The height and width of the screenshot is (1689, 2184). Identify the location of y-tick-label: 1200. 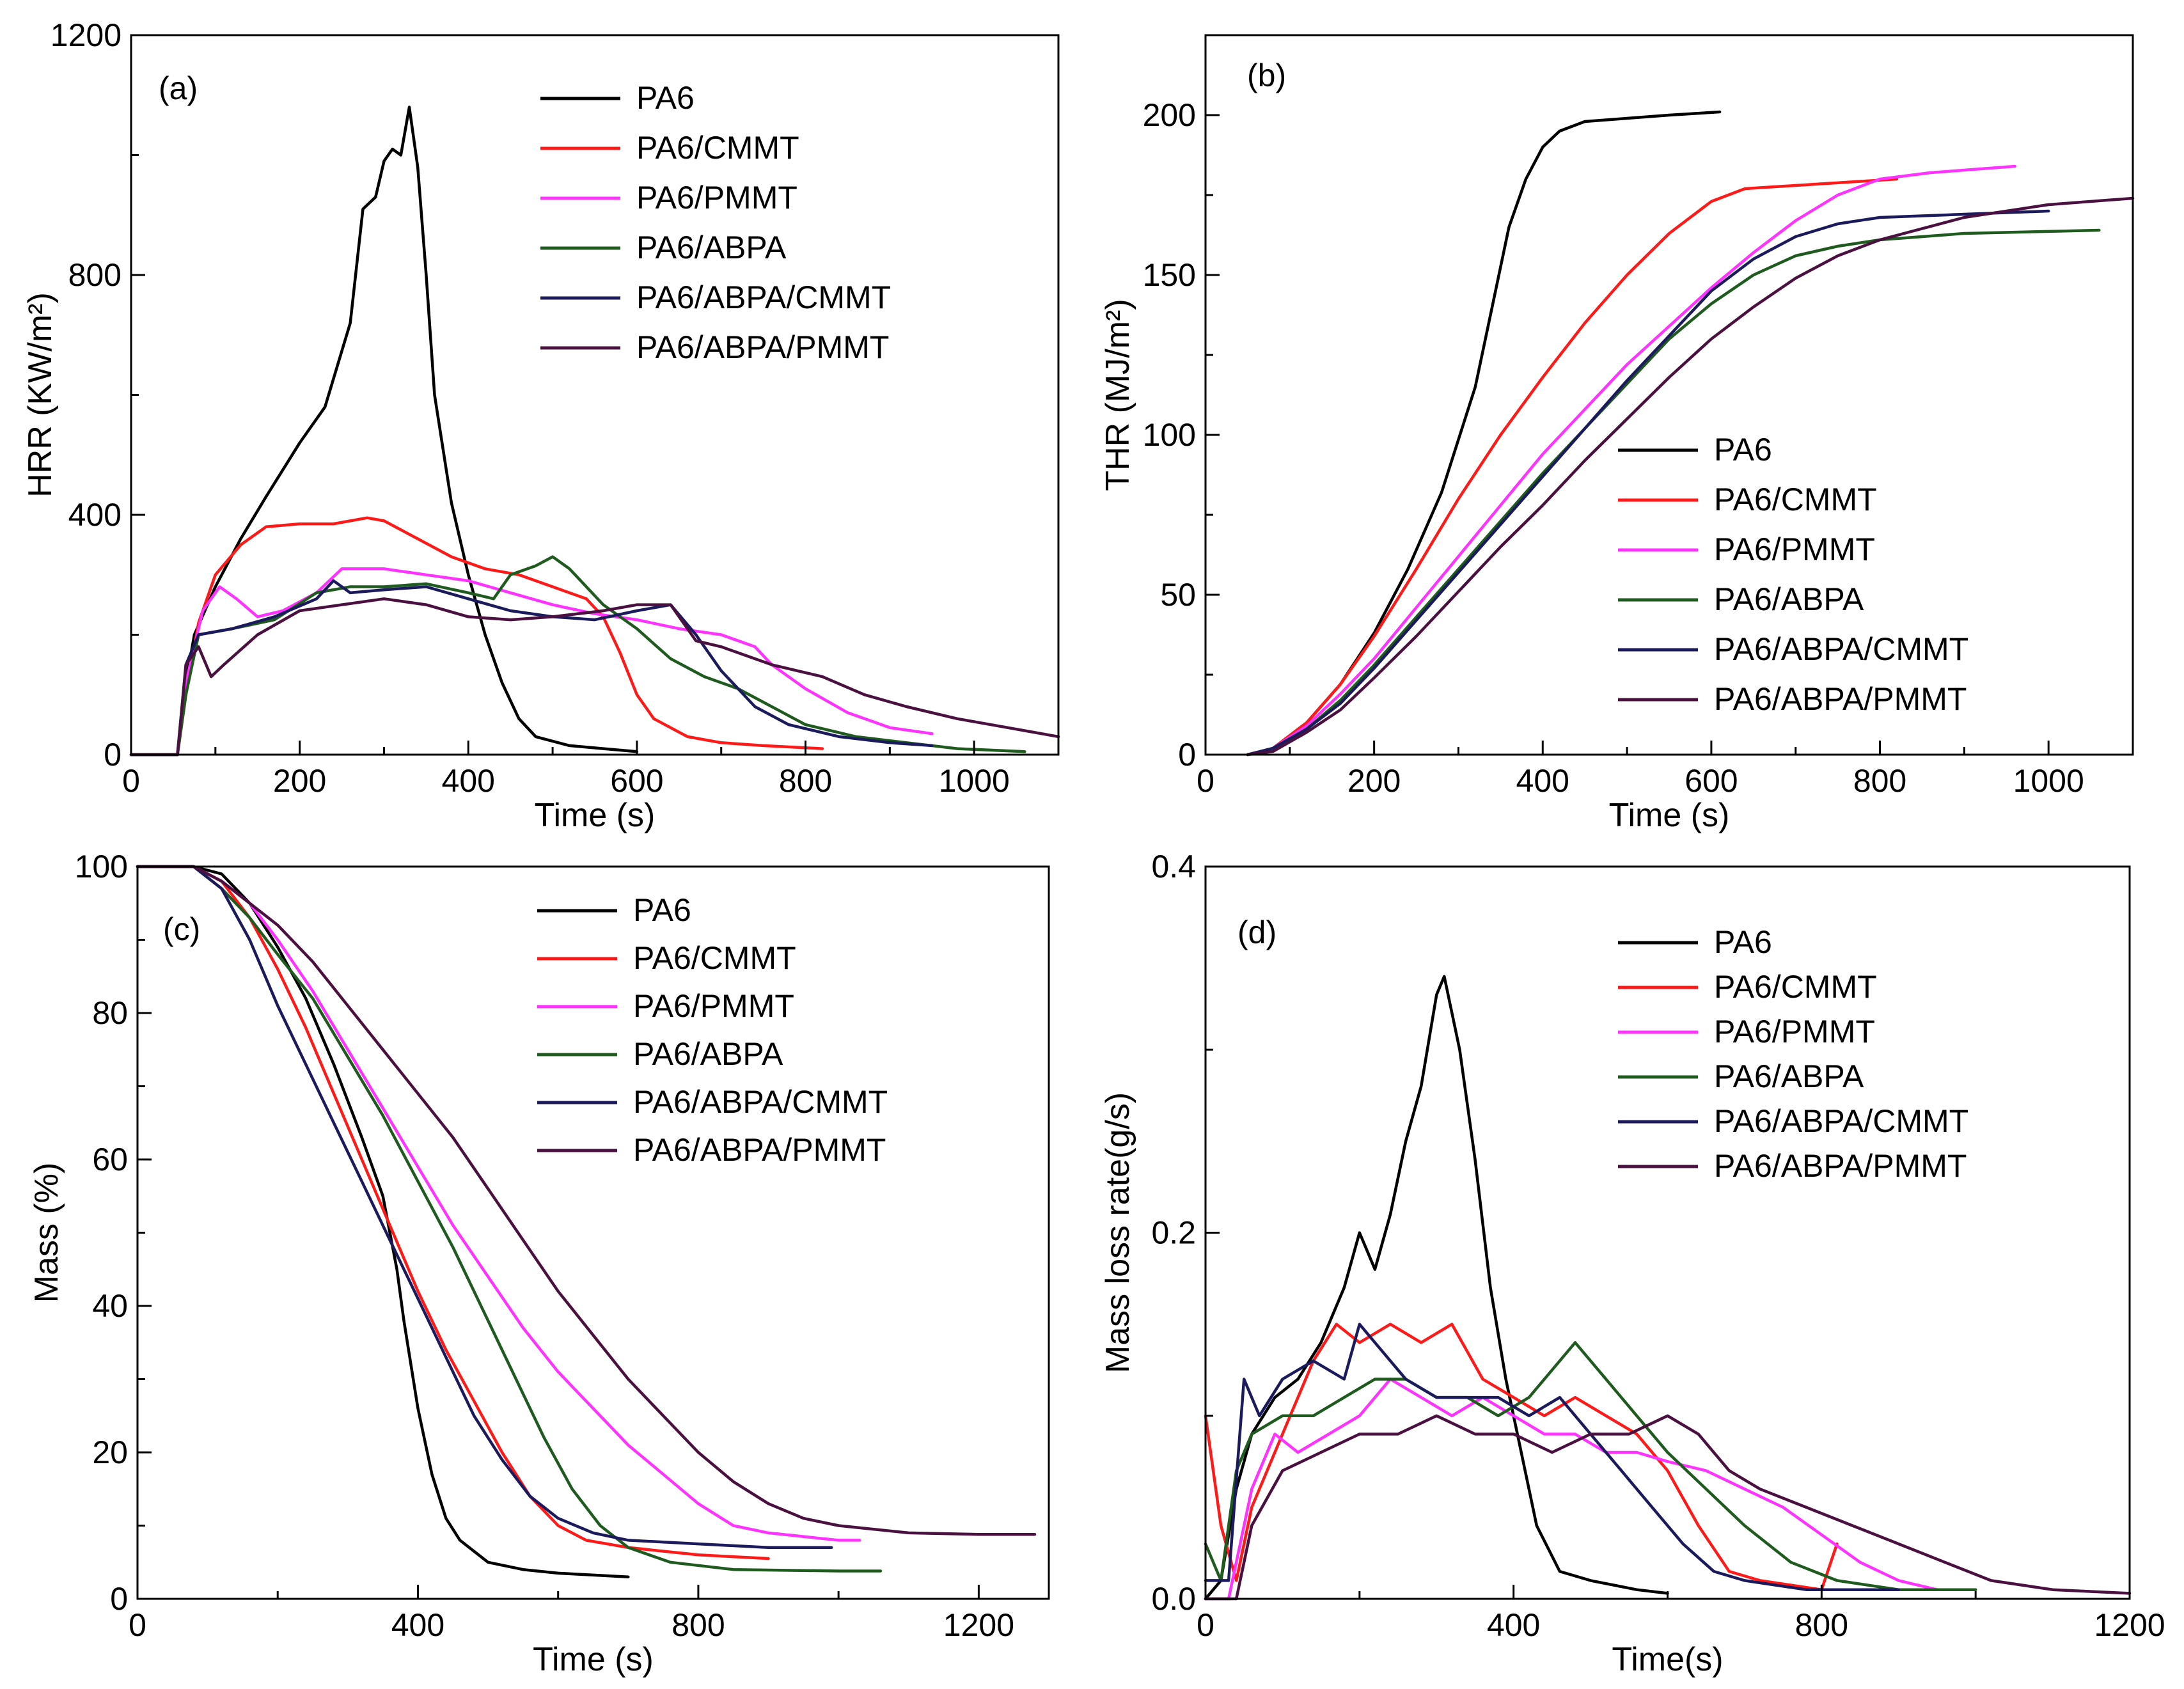
(86, 35).